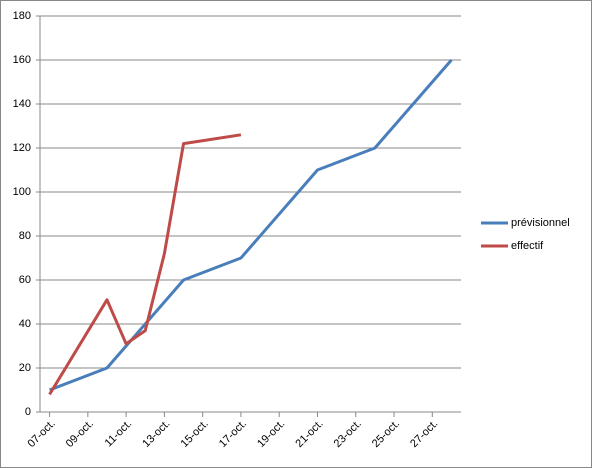 This screenshot has width=592, height=468. I want to click on legend-label: effectif, so click(527, 246).